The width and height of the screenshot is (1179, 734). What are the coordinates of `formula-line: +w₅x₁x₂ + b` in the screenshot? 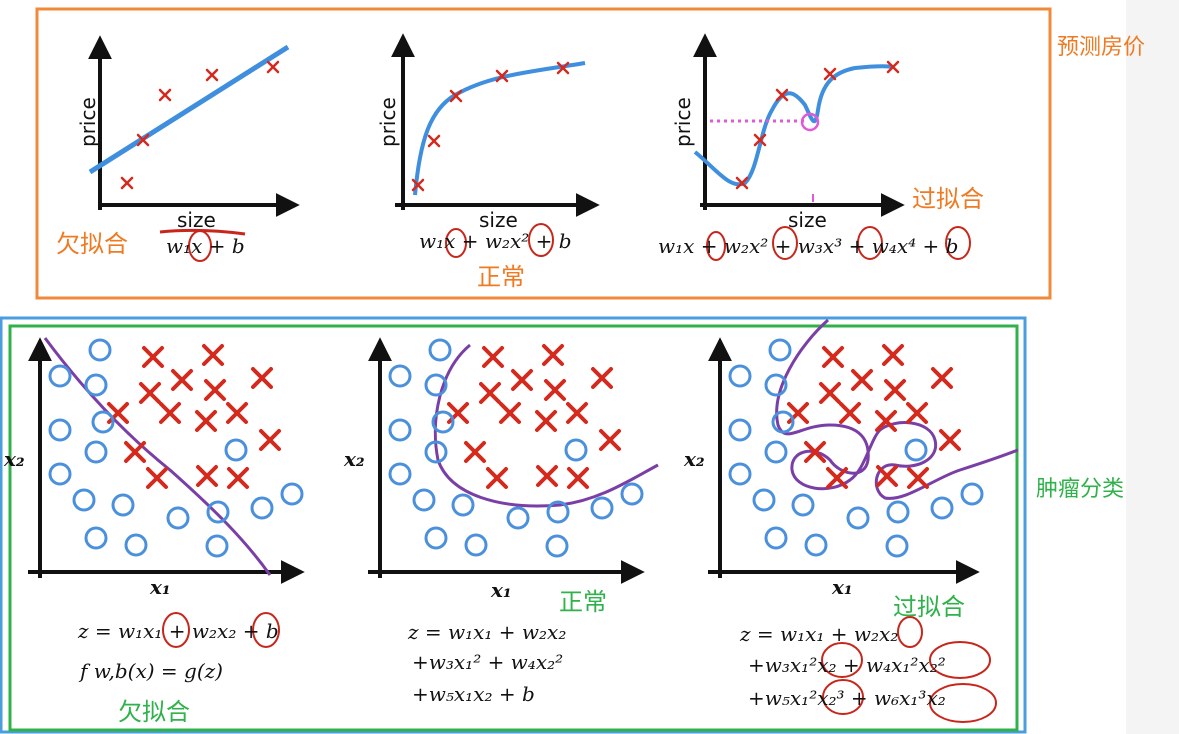 It's located at (473, 694).